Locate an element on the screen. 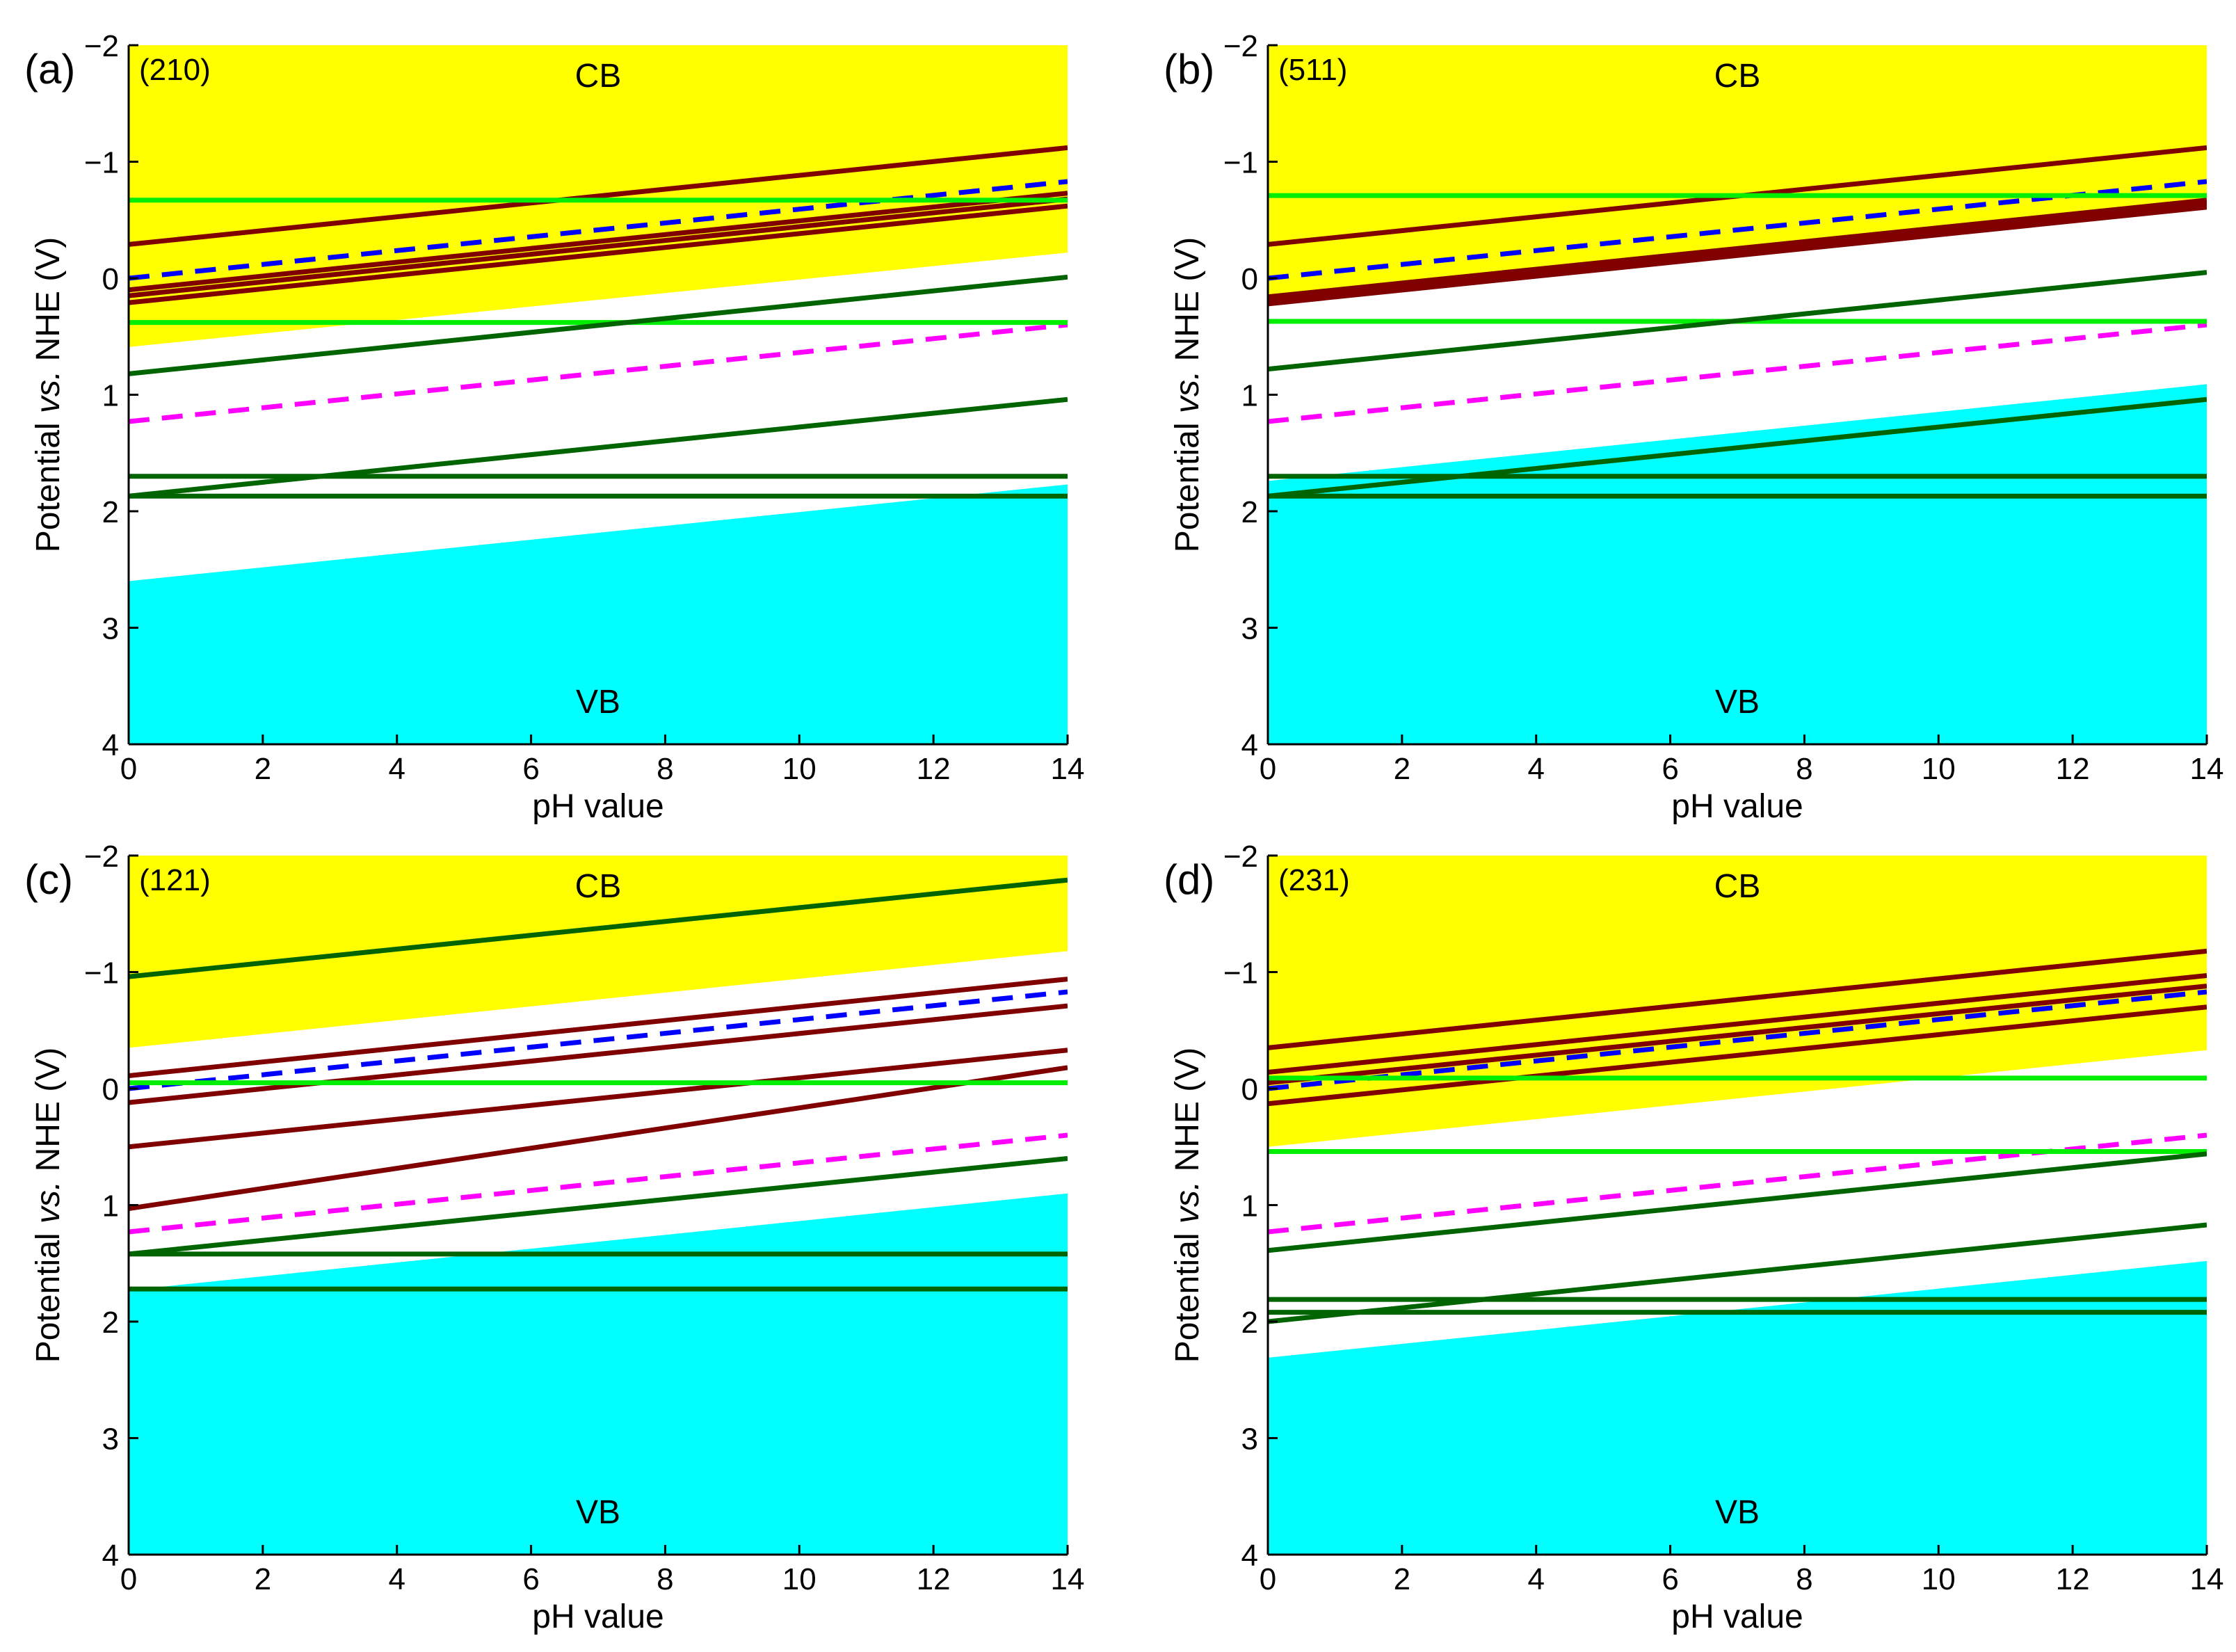 This screenshot has width=2236, height=1652. series-line-cb-line is located at coordinates (598, 928).